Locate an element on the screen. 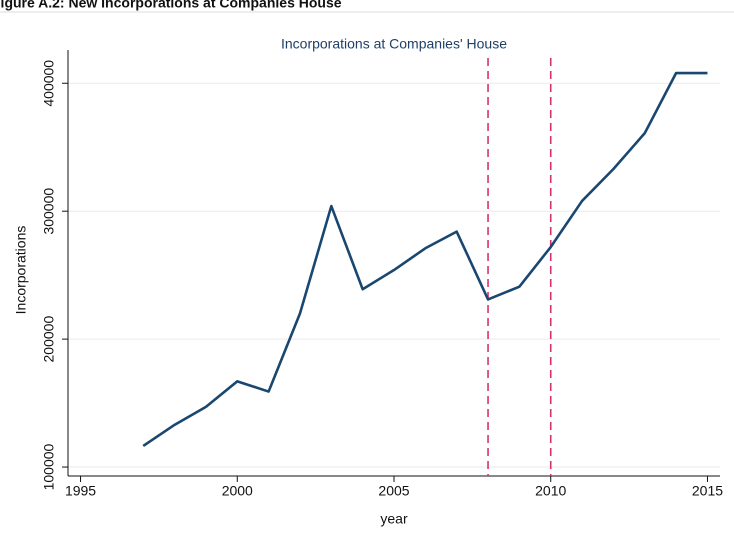  chart-title: Incorporations at Companies' House is located at coordinates (394, 44).